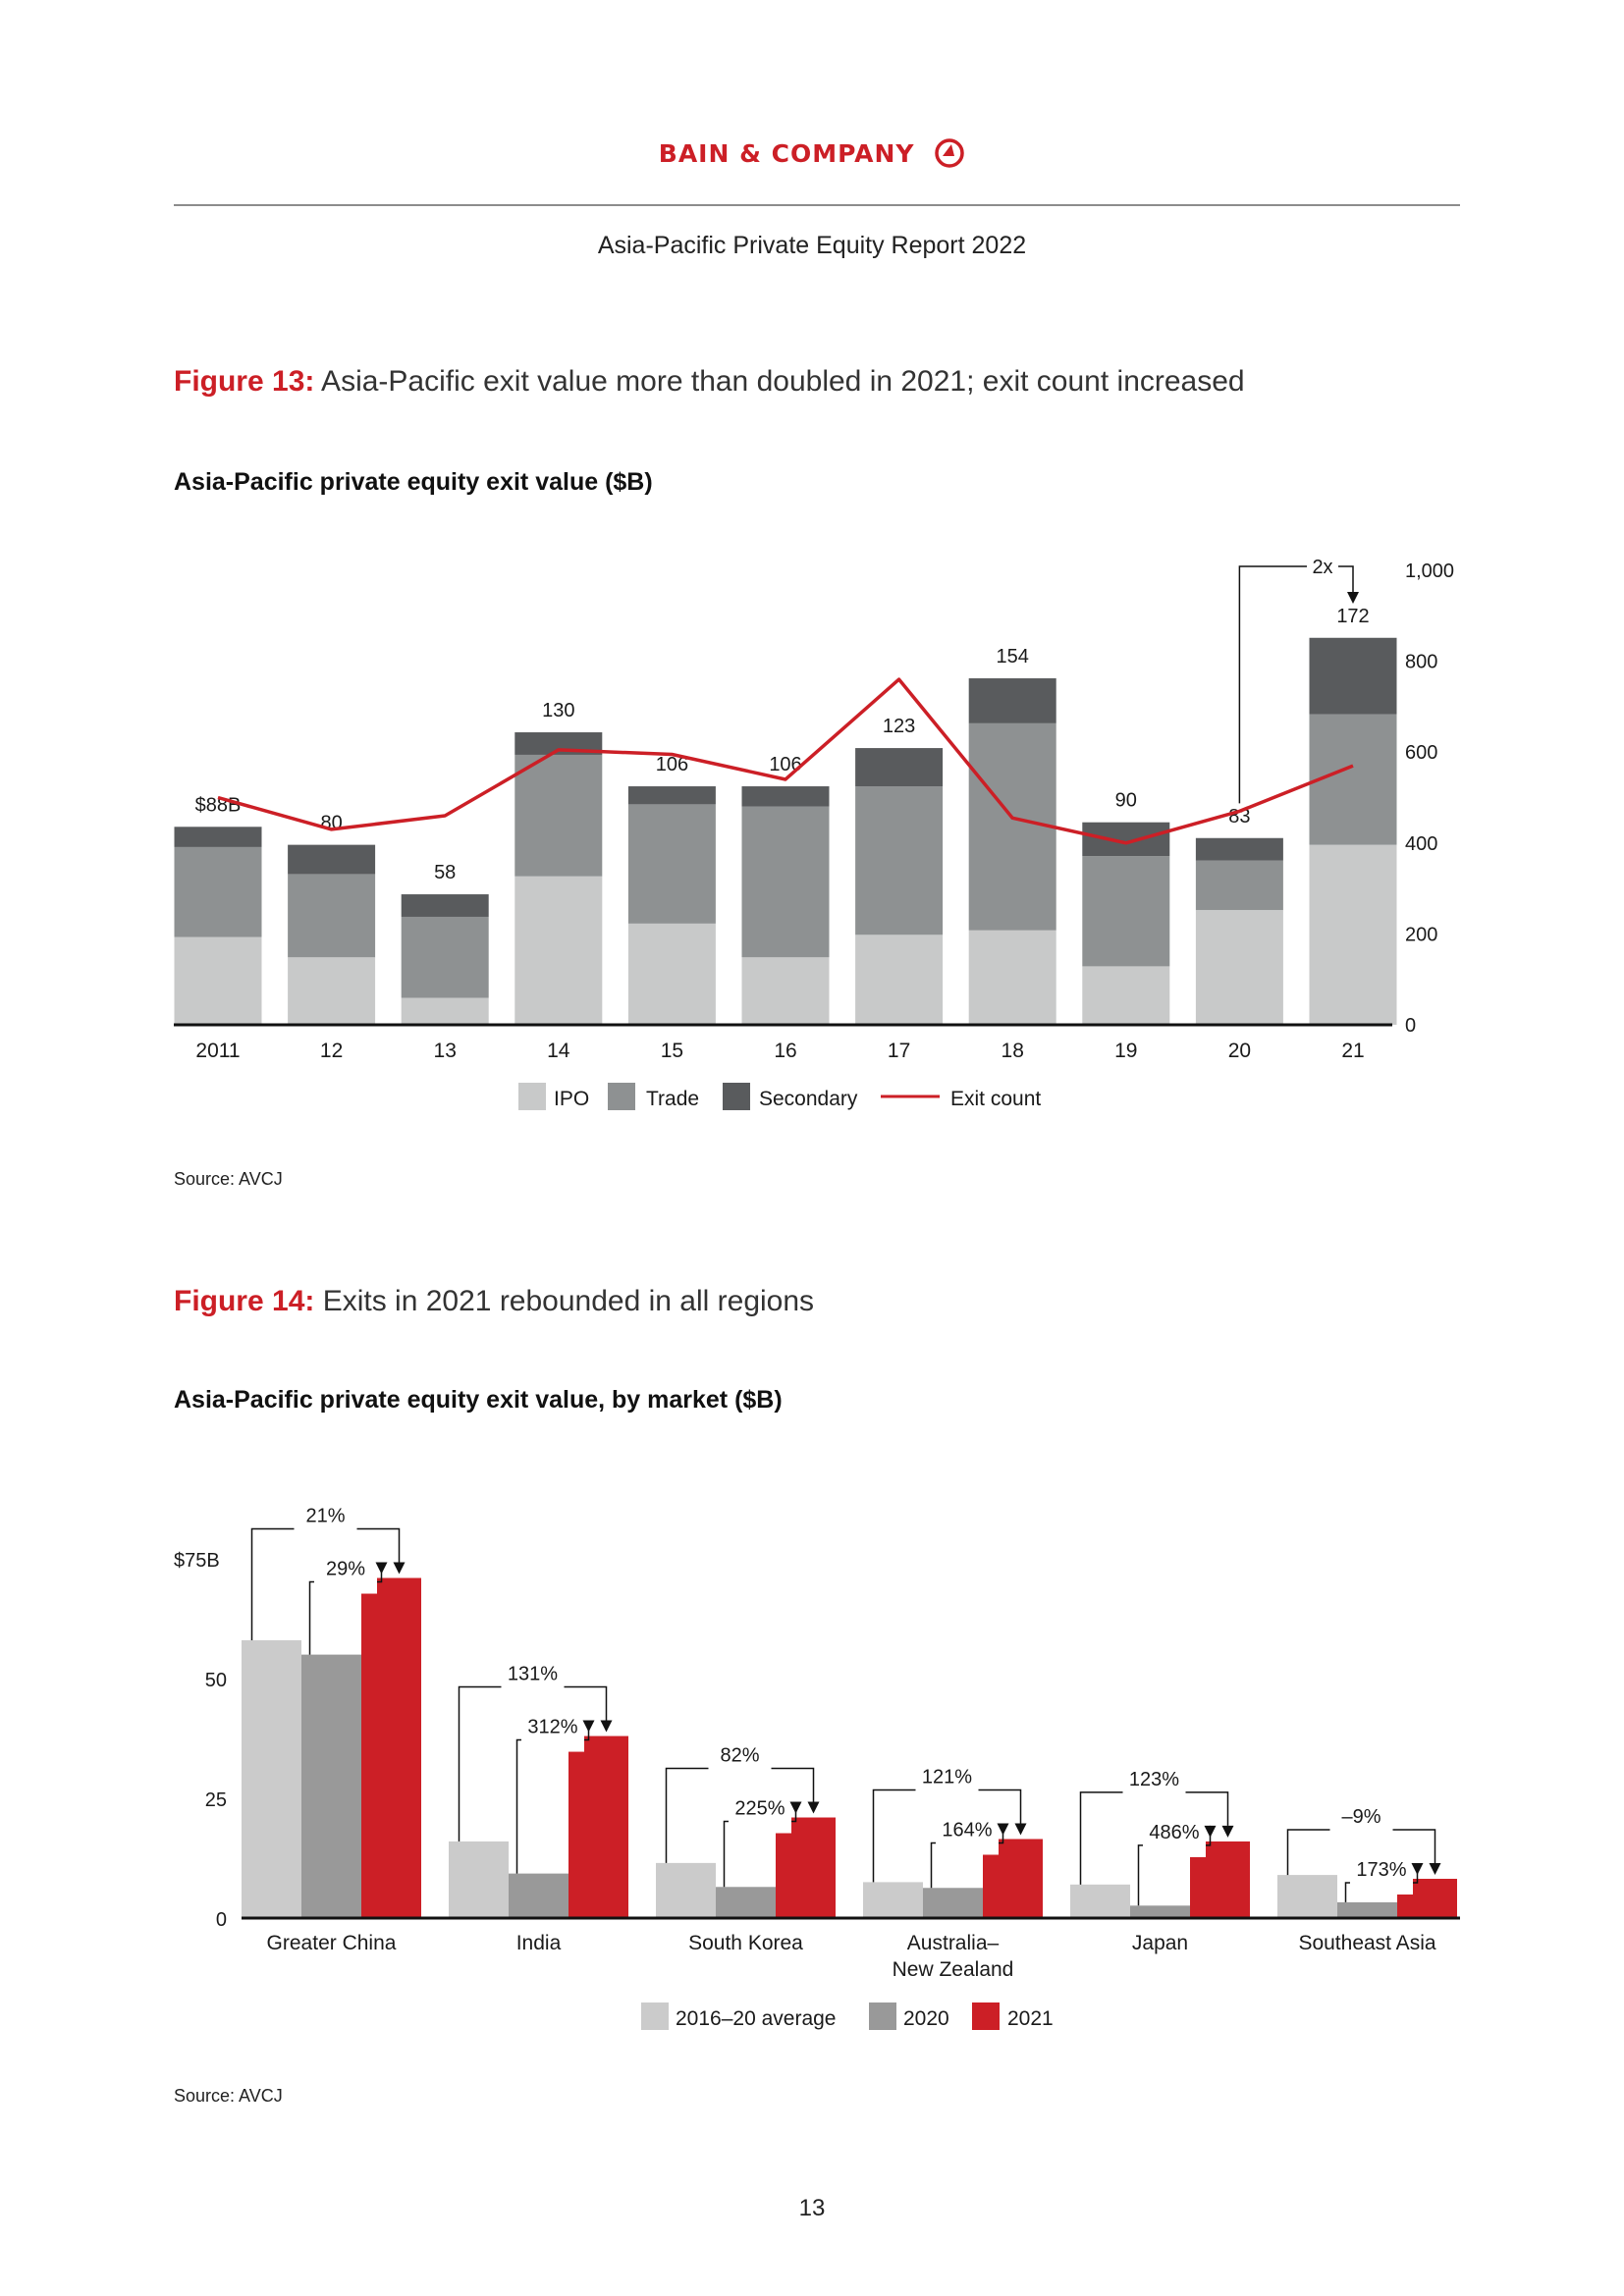 This screenshot has height=2296, width=1624. What do you see at coordinates (325, 1528) in the screenshot?
I see `growth-label-bg-vs-average-greater-china` at bounding box center [325, 1528].